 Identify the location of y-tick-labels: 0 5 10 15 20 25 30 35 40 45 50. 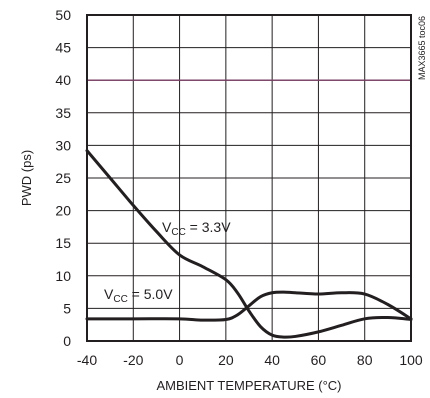
(63, 178).